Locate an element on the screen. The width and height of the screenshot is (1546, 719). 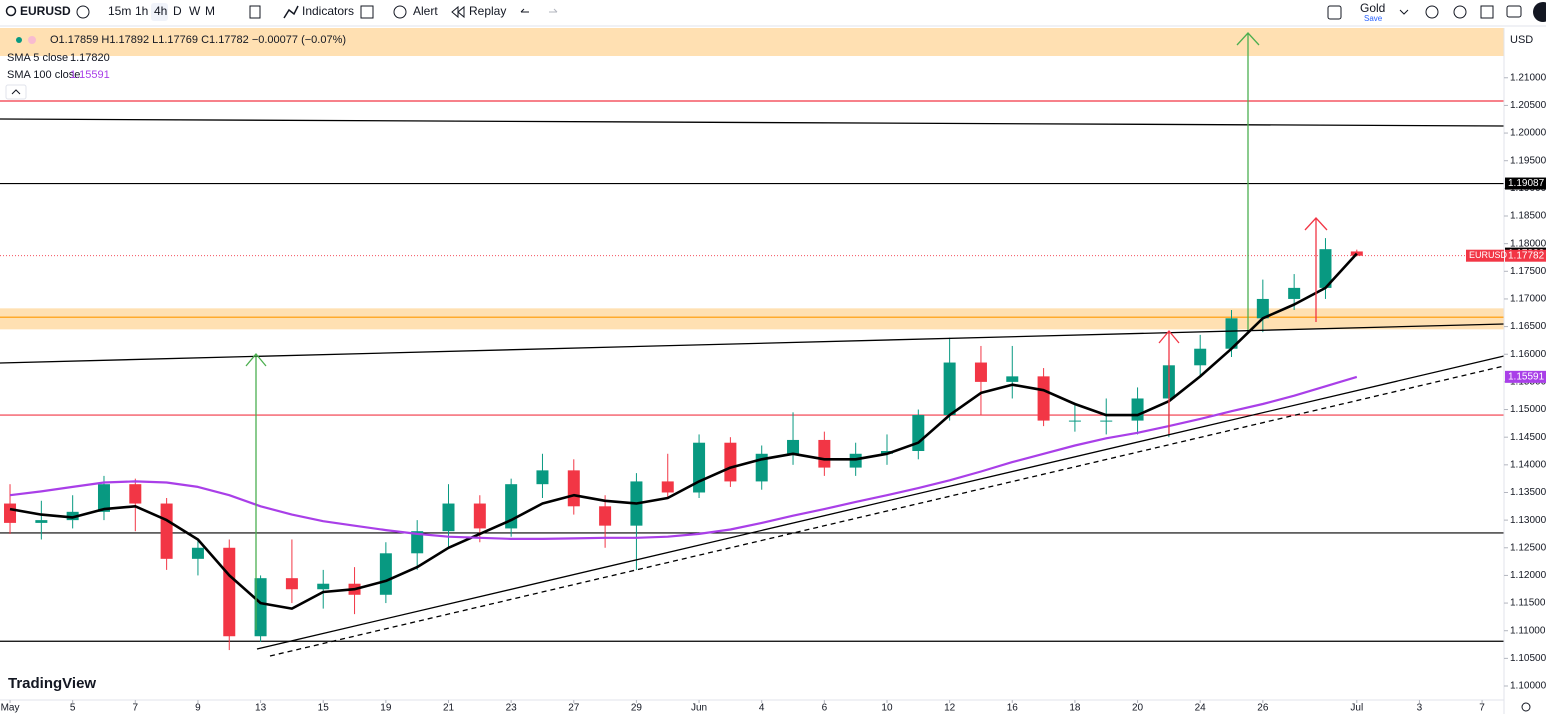
indicators-icon is located at coordinates (291, 12).